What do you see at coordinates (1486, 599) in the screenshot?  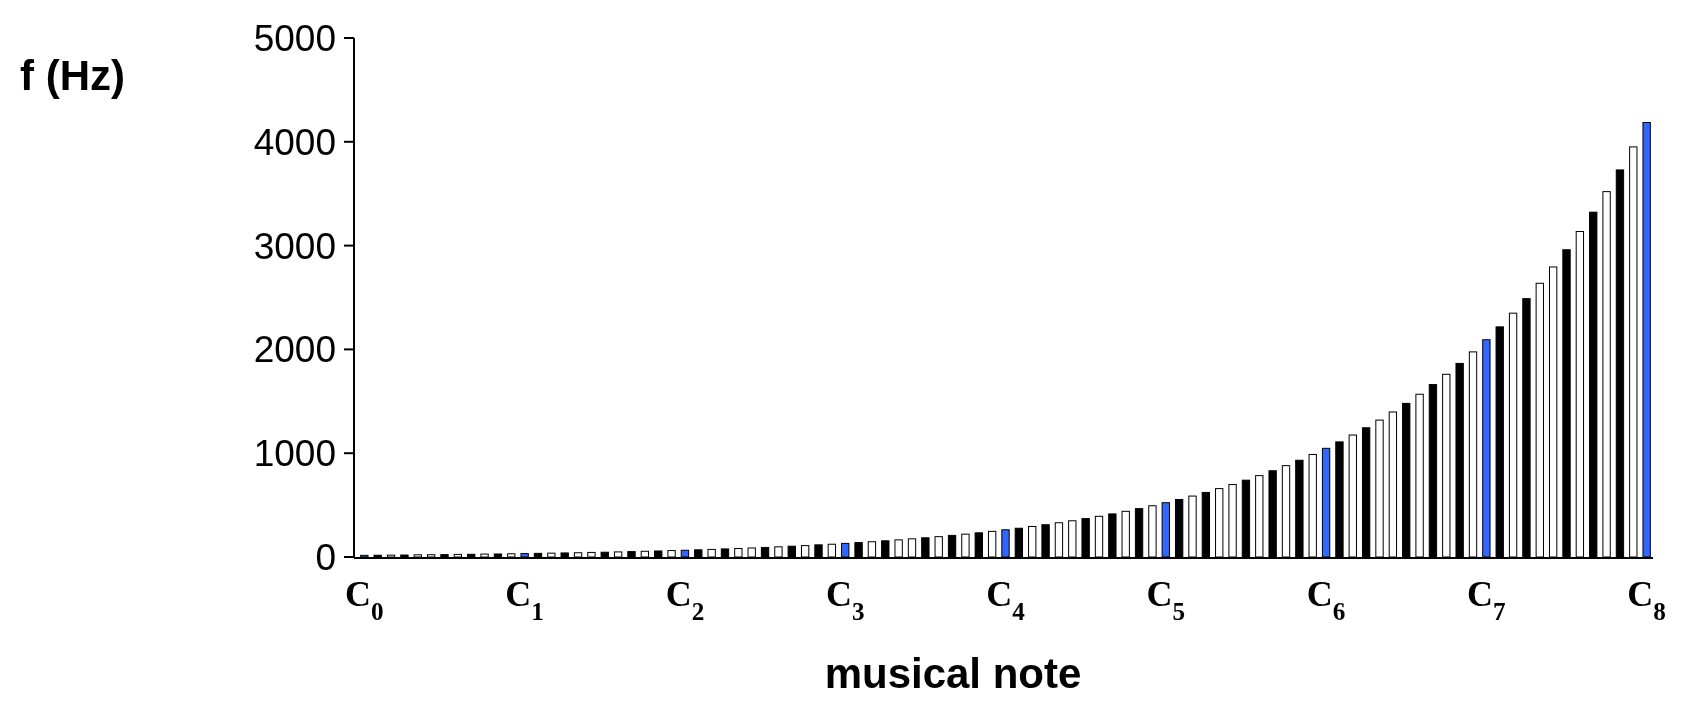 I see `x-tick-label: C$_{7}$` at bounding box center [1486, 599].